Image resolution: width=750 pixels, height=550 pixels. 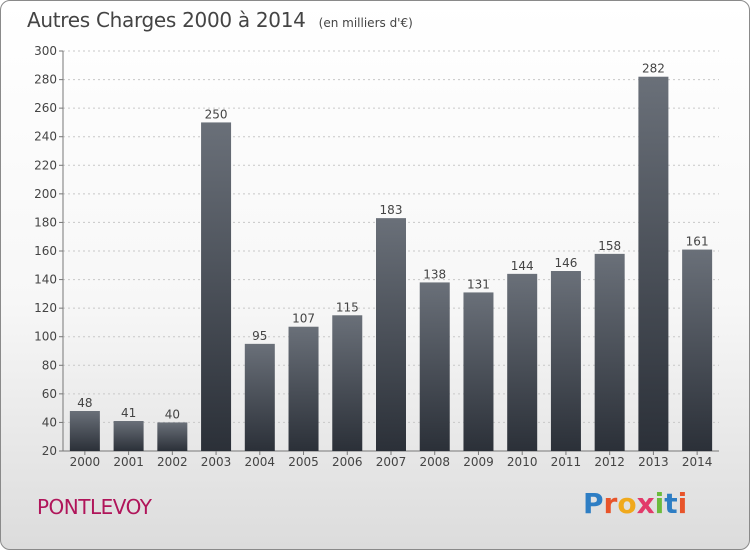 What do you see at coordinates (45, 337) in the screenshot?
I see `y-tick-label: 100` at bounding box center [45, 337].